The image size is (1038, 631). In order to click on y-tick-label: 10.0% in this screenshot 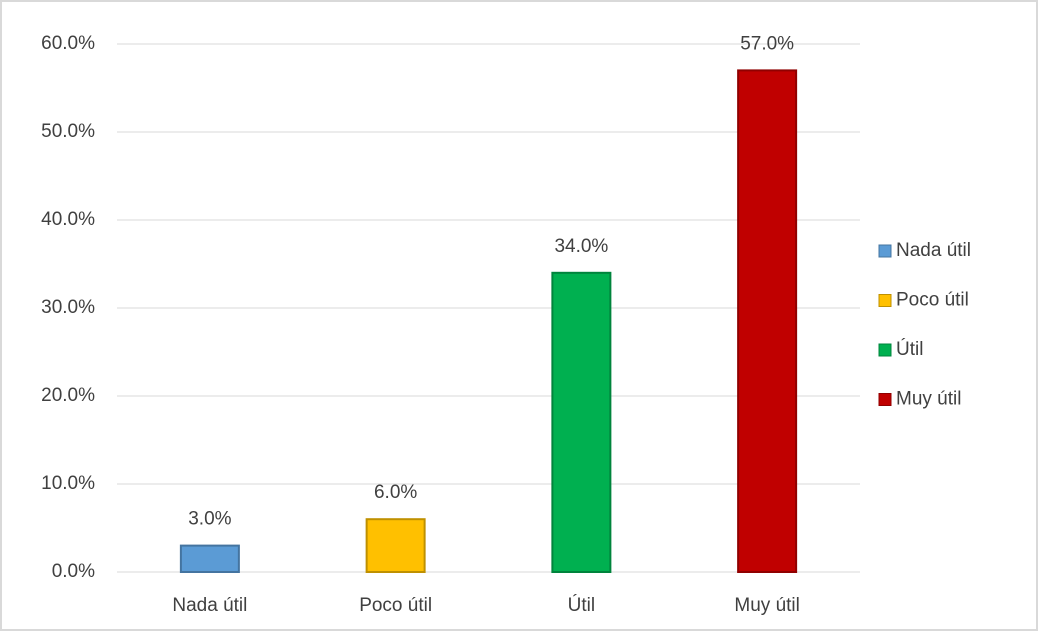, I will do `click(68, 483)`.